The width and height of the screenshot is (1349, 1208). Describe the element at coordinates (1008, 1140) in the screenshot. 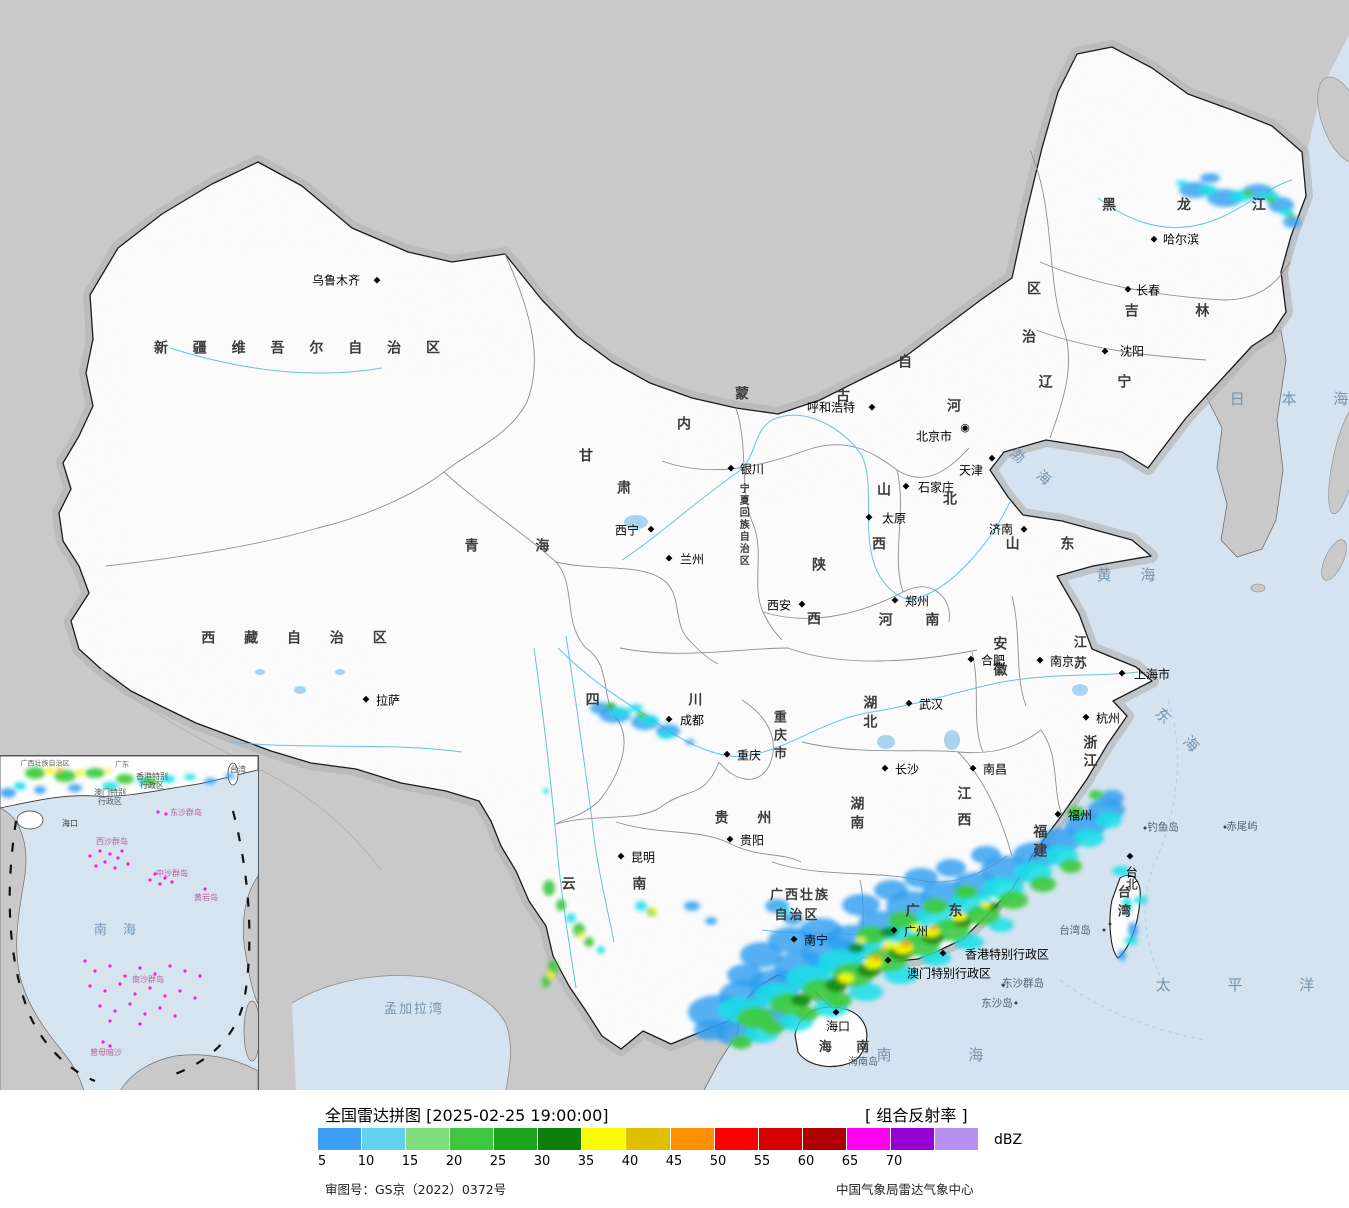

I see `legend-unit-label: dBZ` at that location.